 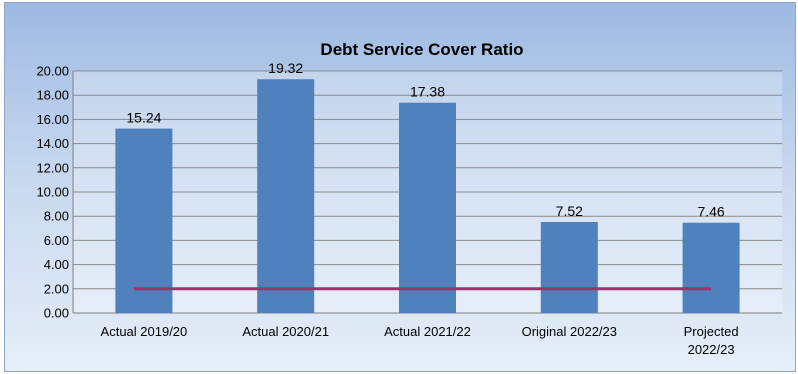 What do you see at coordinates (52, 167) in the screenshot?
I see `y-tick-label: 12.00` at bounding box center [52, 167].